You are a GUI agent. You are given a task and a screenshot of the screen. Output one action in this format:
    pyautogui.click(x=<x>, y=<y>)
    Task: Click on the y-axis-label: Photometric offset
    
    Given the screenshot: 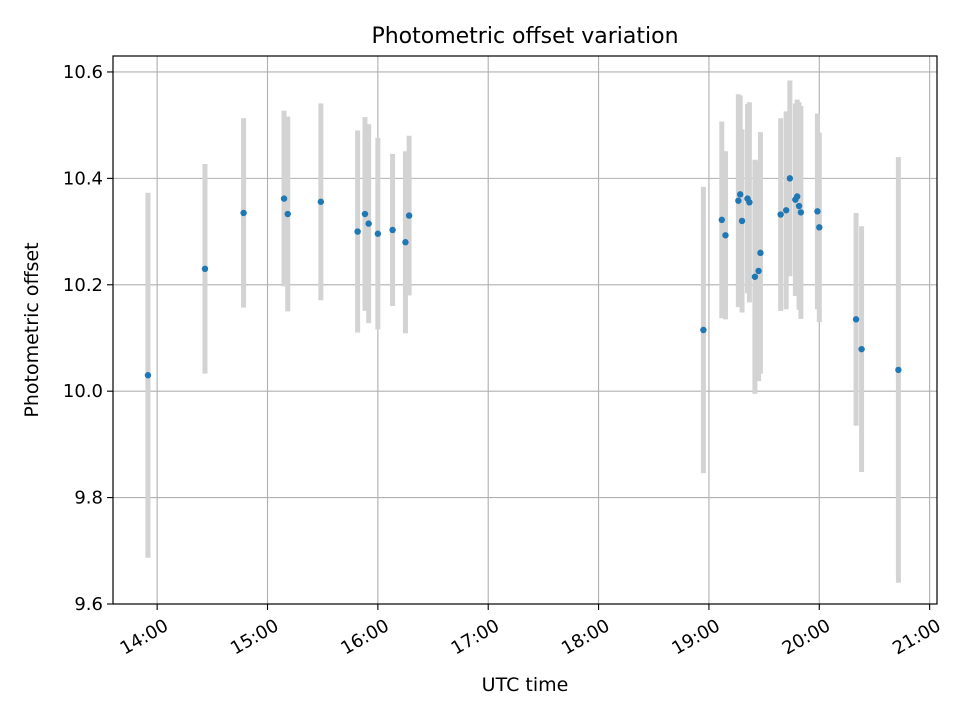 What is the action you would take?
    pyautogui.click(x=32, y=329)
    